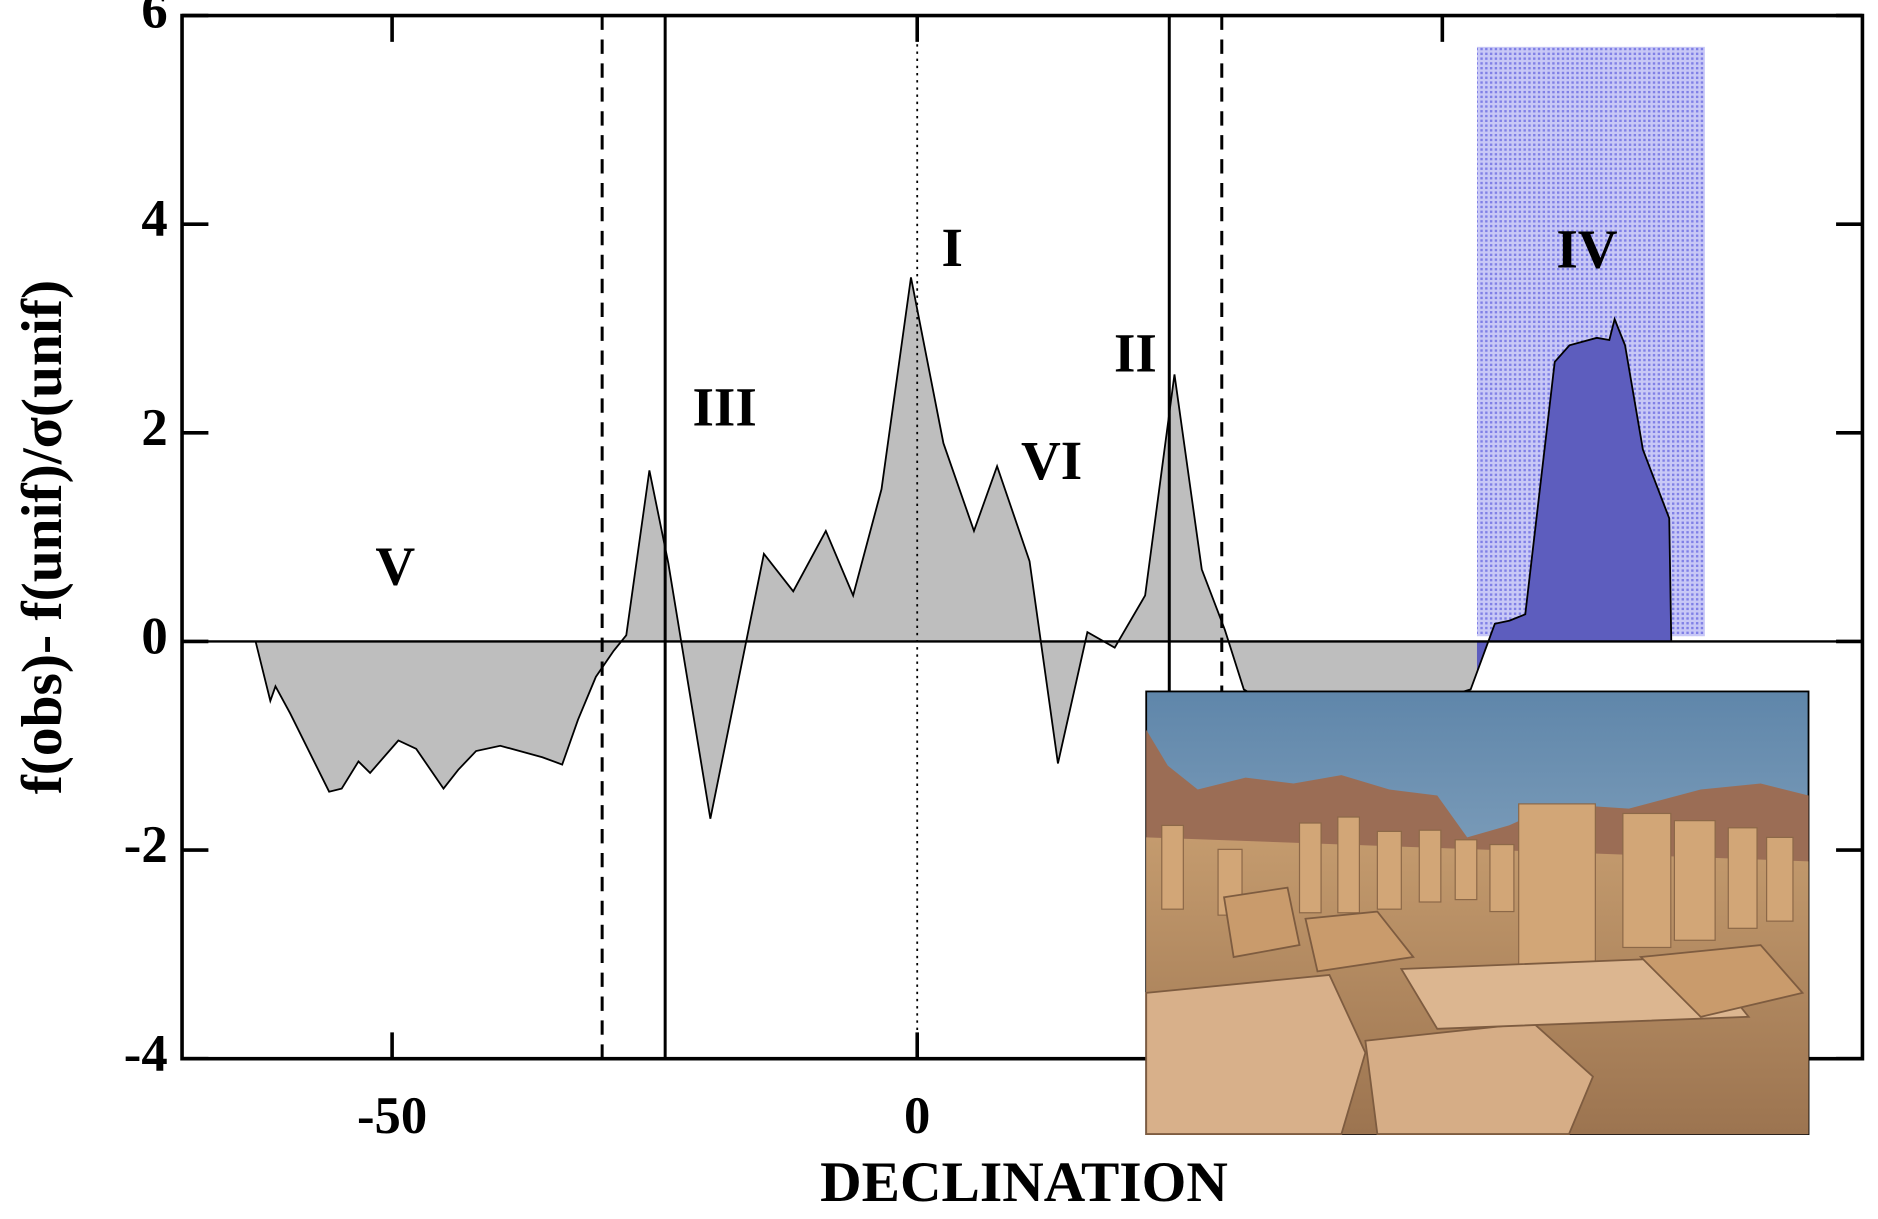 The image size is (1878, 1219). I want to click on y-tick-label: 6, so click(154, 20).